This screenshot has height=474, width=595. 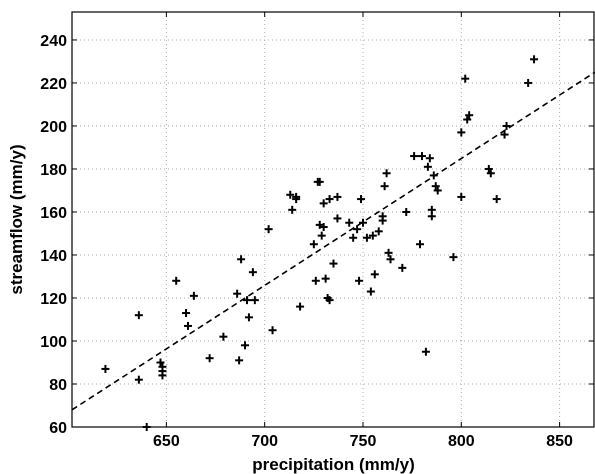 I want to click on y-tick-label: 80, so click(x=58, y=385).